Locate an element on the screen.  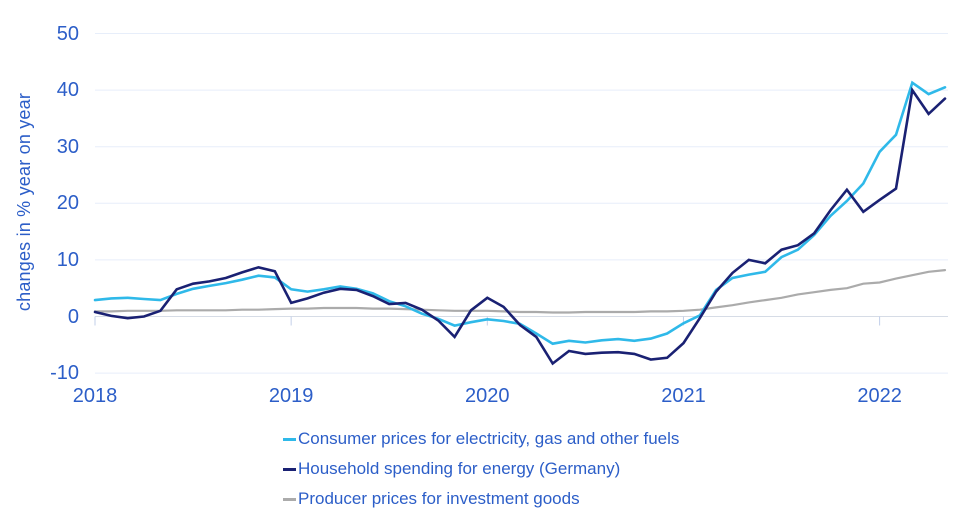
y-tick-label: -10 is located at coordinates (64, 373).